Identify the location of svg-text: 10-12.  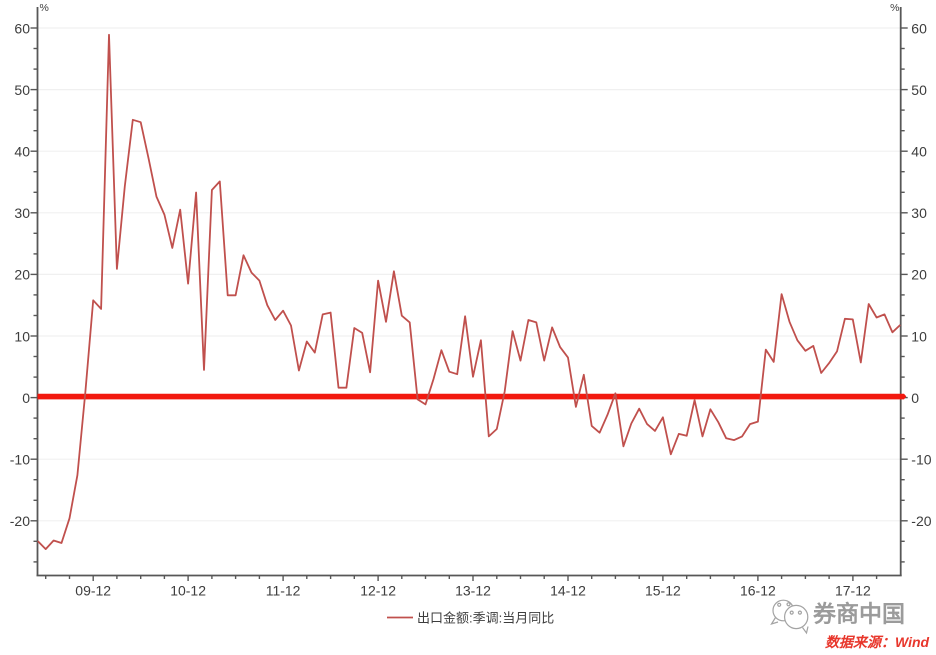
(188, 591).